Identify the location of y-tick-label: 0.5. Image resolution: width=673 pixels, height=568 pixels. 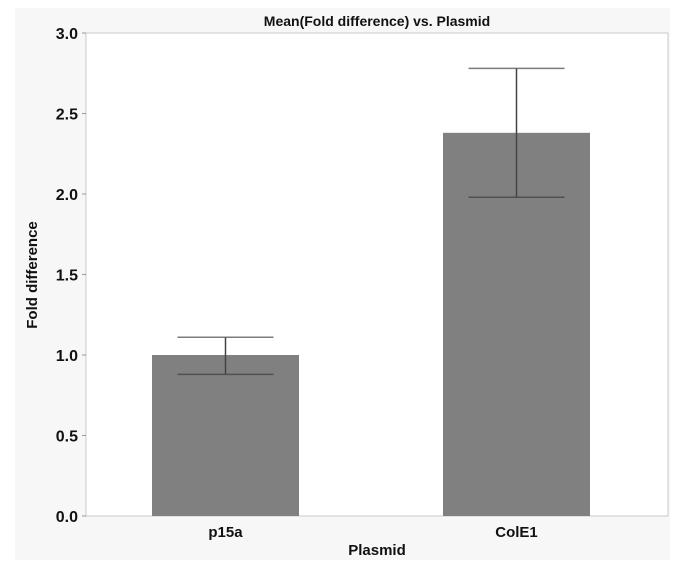
(67, 437).